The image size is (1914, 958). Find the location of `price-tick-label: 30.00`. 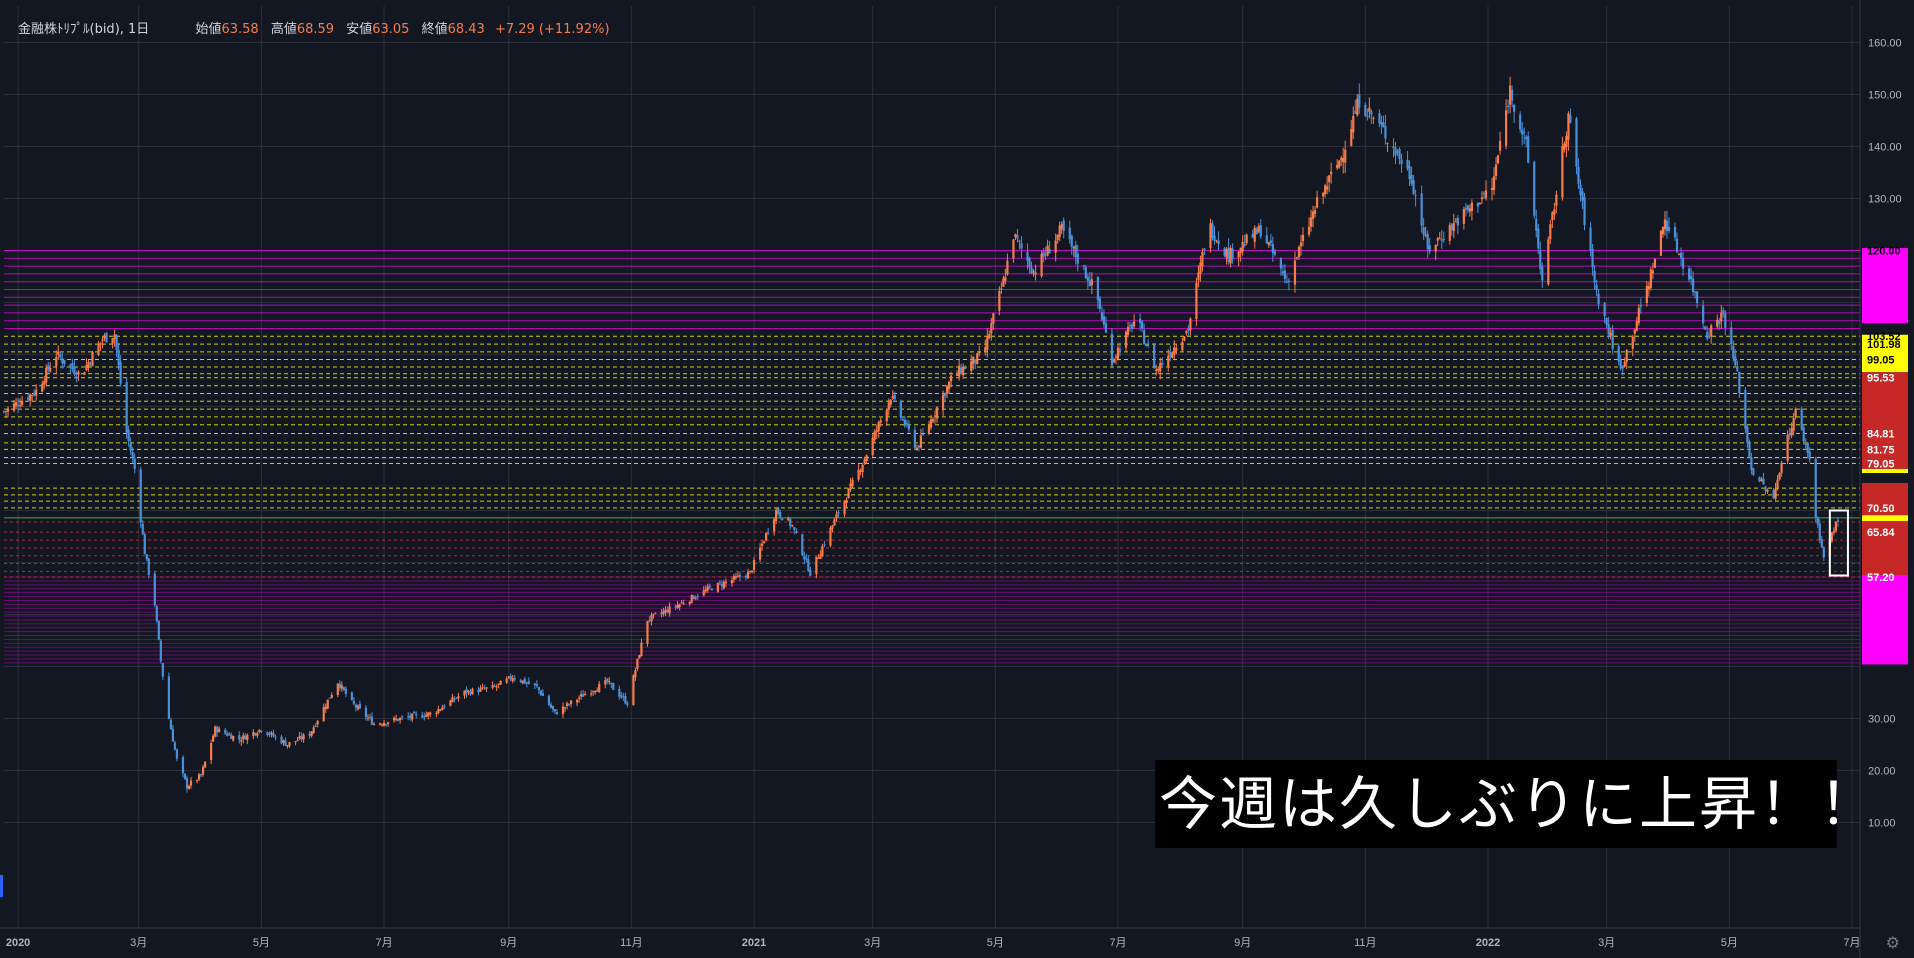

price-tick-label: 30.00 is located at coordinates (1882, 720).